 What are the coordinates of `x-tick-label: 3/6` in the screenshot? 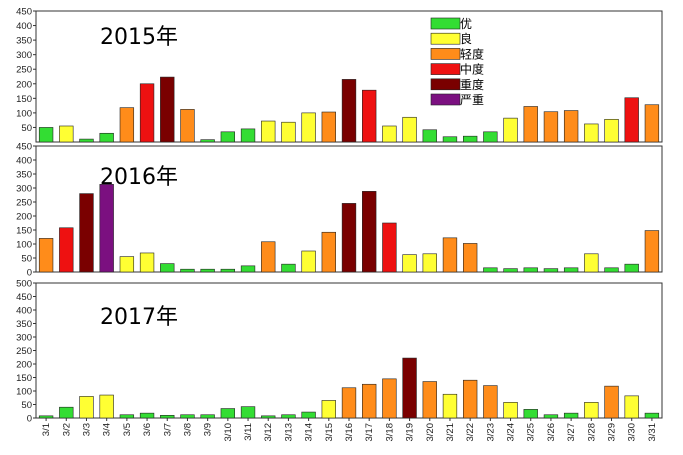 It's located at (147, 429).